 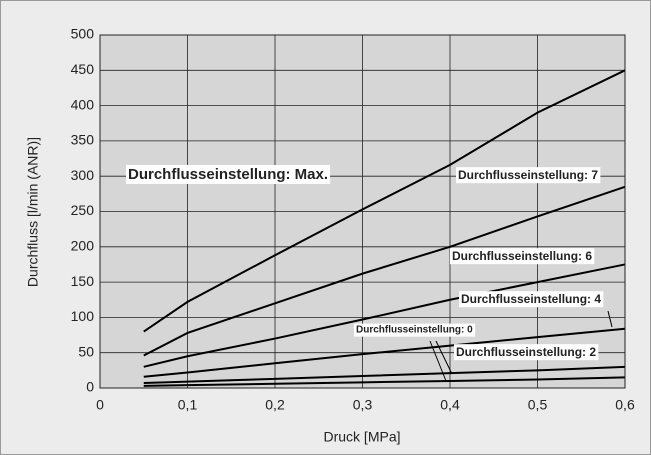 What do you see at coordinates (275, 405) in the screenshot?
I see `x-tick-label: 0,2` at bounding box center [275, 405].